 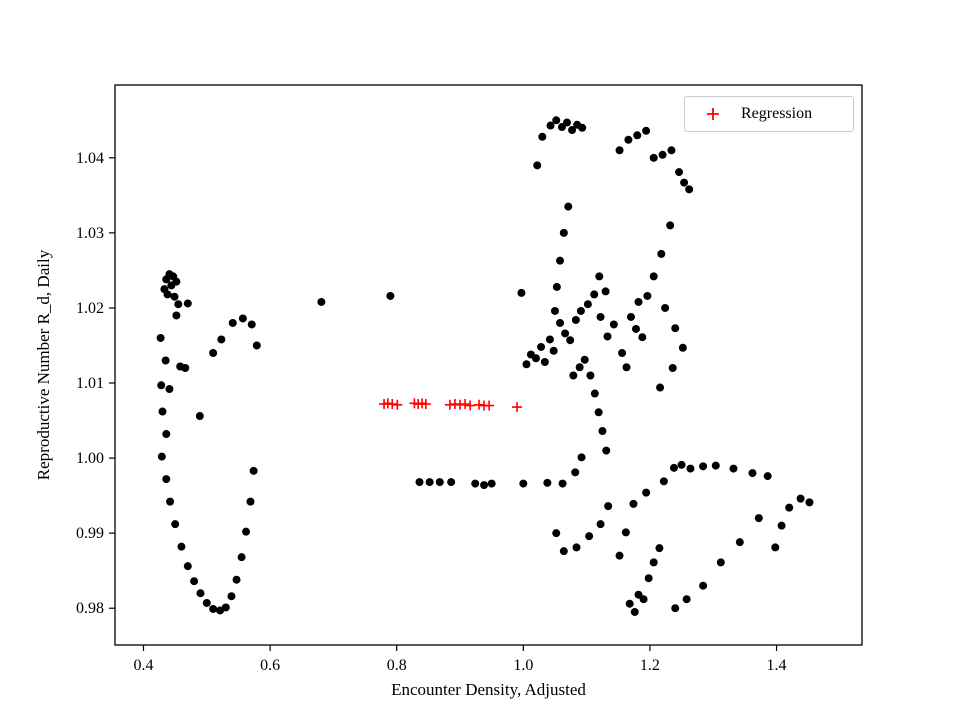 What do you see at coordinates (43, 365) in the screenshot?
I see `y-axis-label: Reproductive Number R_d, Daily` at bounding box center [43, 365].